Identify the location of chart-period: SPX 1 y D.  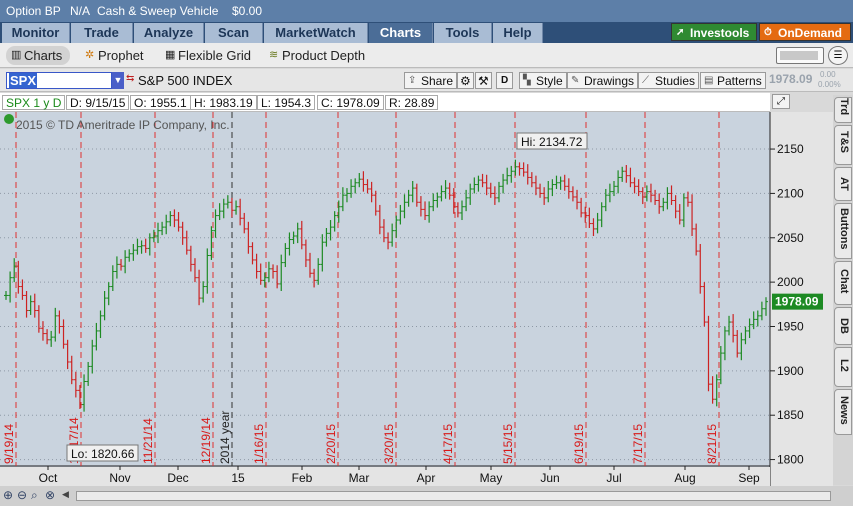
(34, 102).